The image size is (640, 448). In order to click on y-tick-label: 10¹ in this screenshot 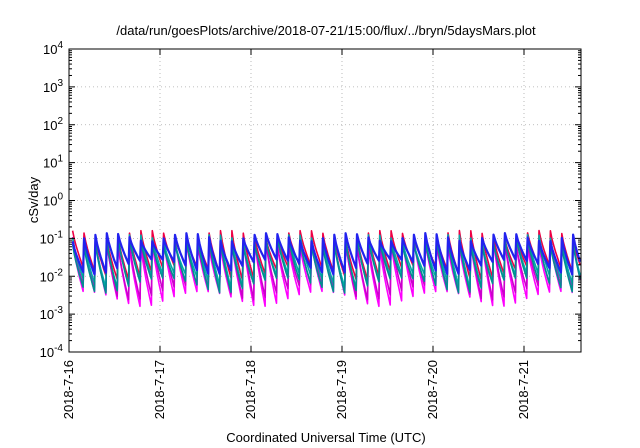, I will do `click(53, 162)`.